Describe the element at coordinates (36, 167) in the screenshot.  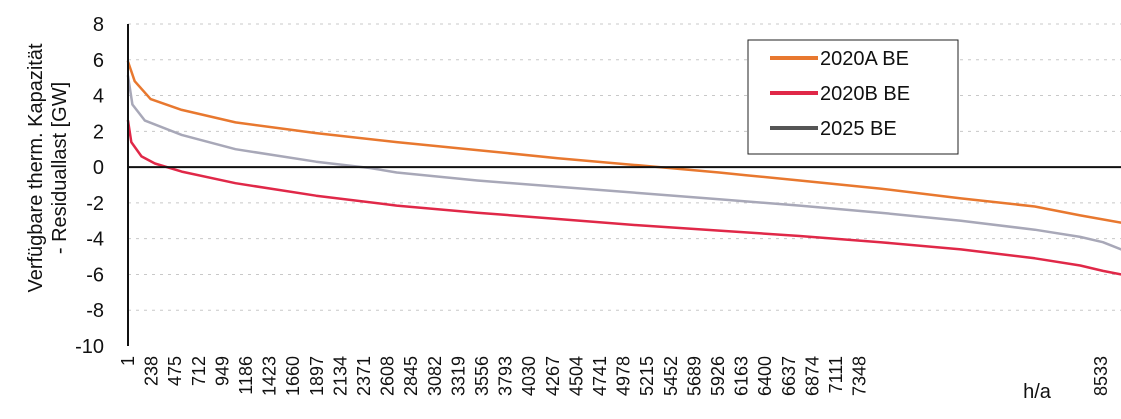
I see `y-axis-label-line1: Verfügbare therm. Kapazität` at that location.